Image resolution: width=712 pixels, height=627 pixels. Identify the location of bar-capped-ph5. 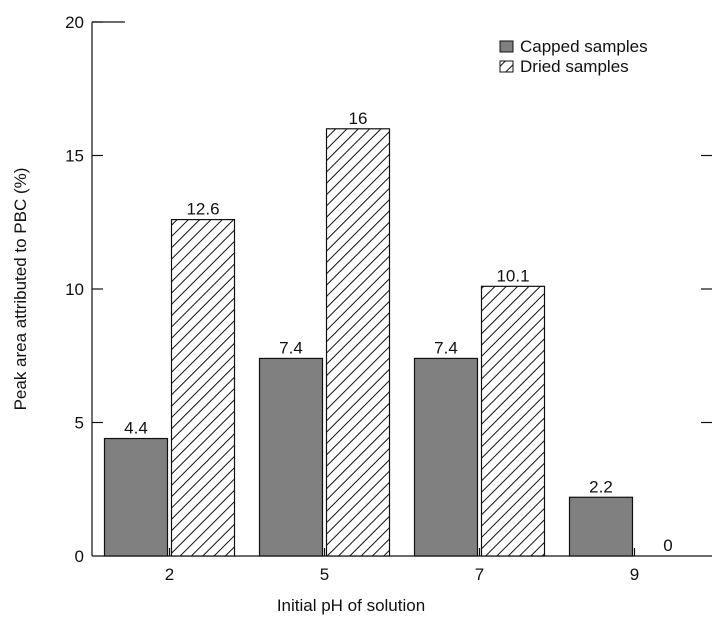
(291, 457).